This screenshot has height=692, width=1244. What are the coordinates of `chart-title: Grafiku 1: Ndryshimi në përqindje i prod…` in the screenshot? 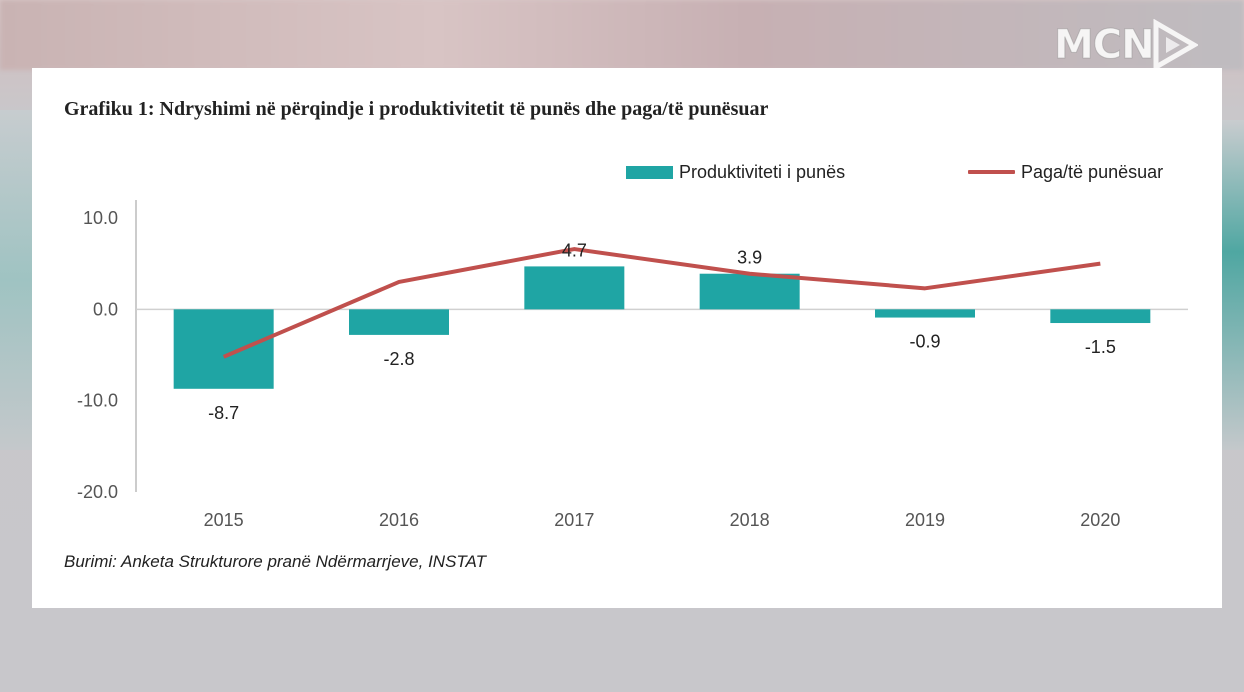 It's located at (416, 109).